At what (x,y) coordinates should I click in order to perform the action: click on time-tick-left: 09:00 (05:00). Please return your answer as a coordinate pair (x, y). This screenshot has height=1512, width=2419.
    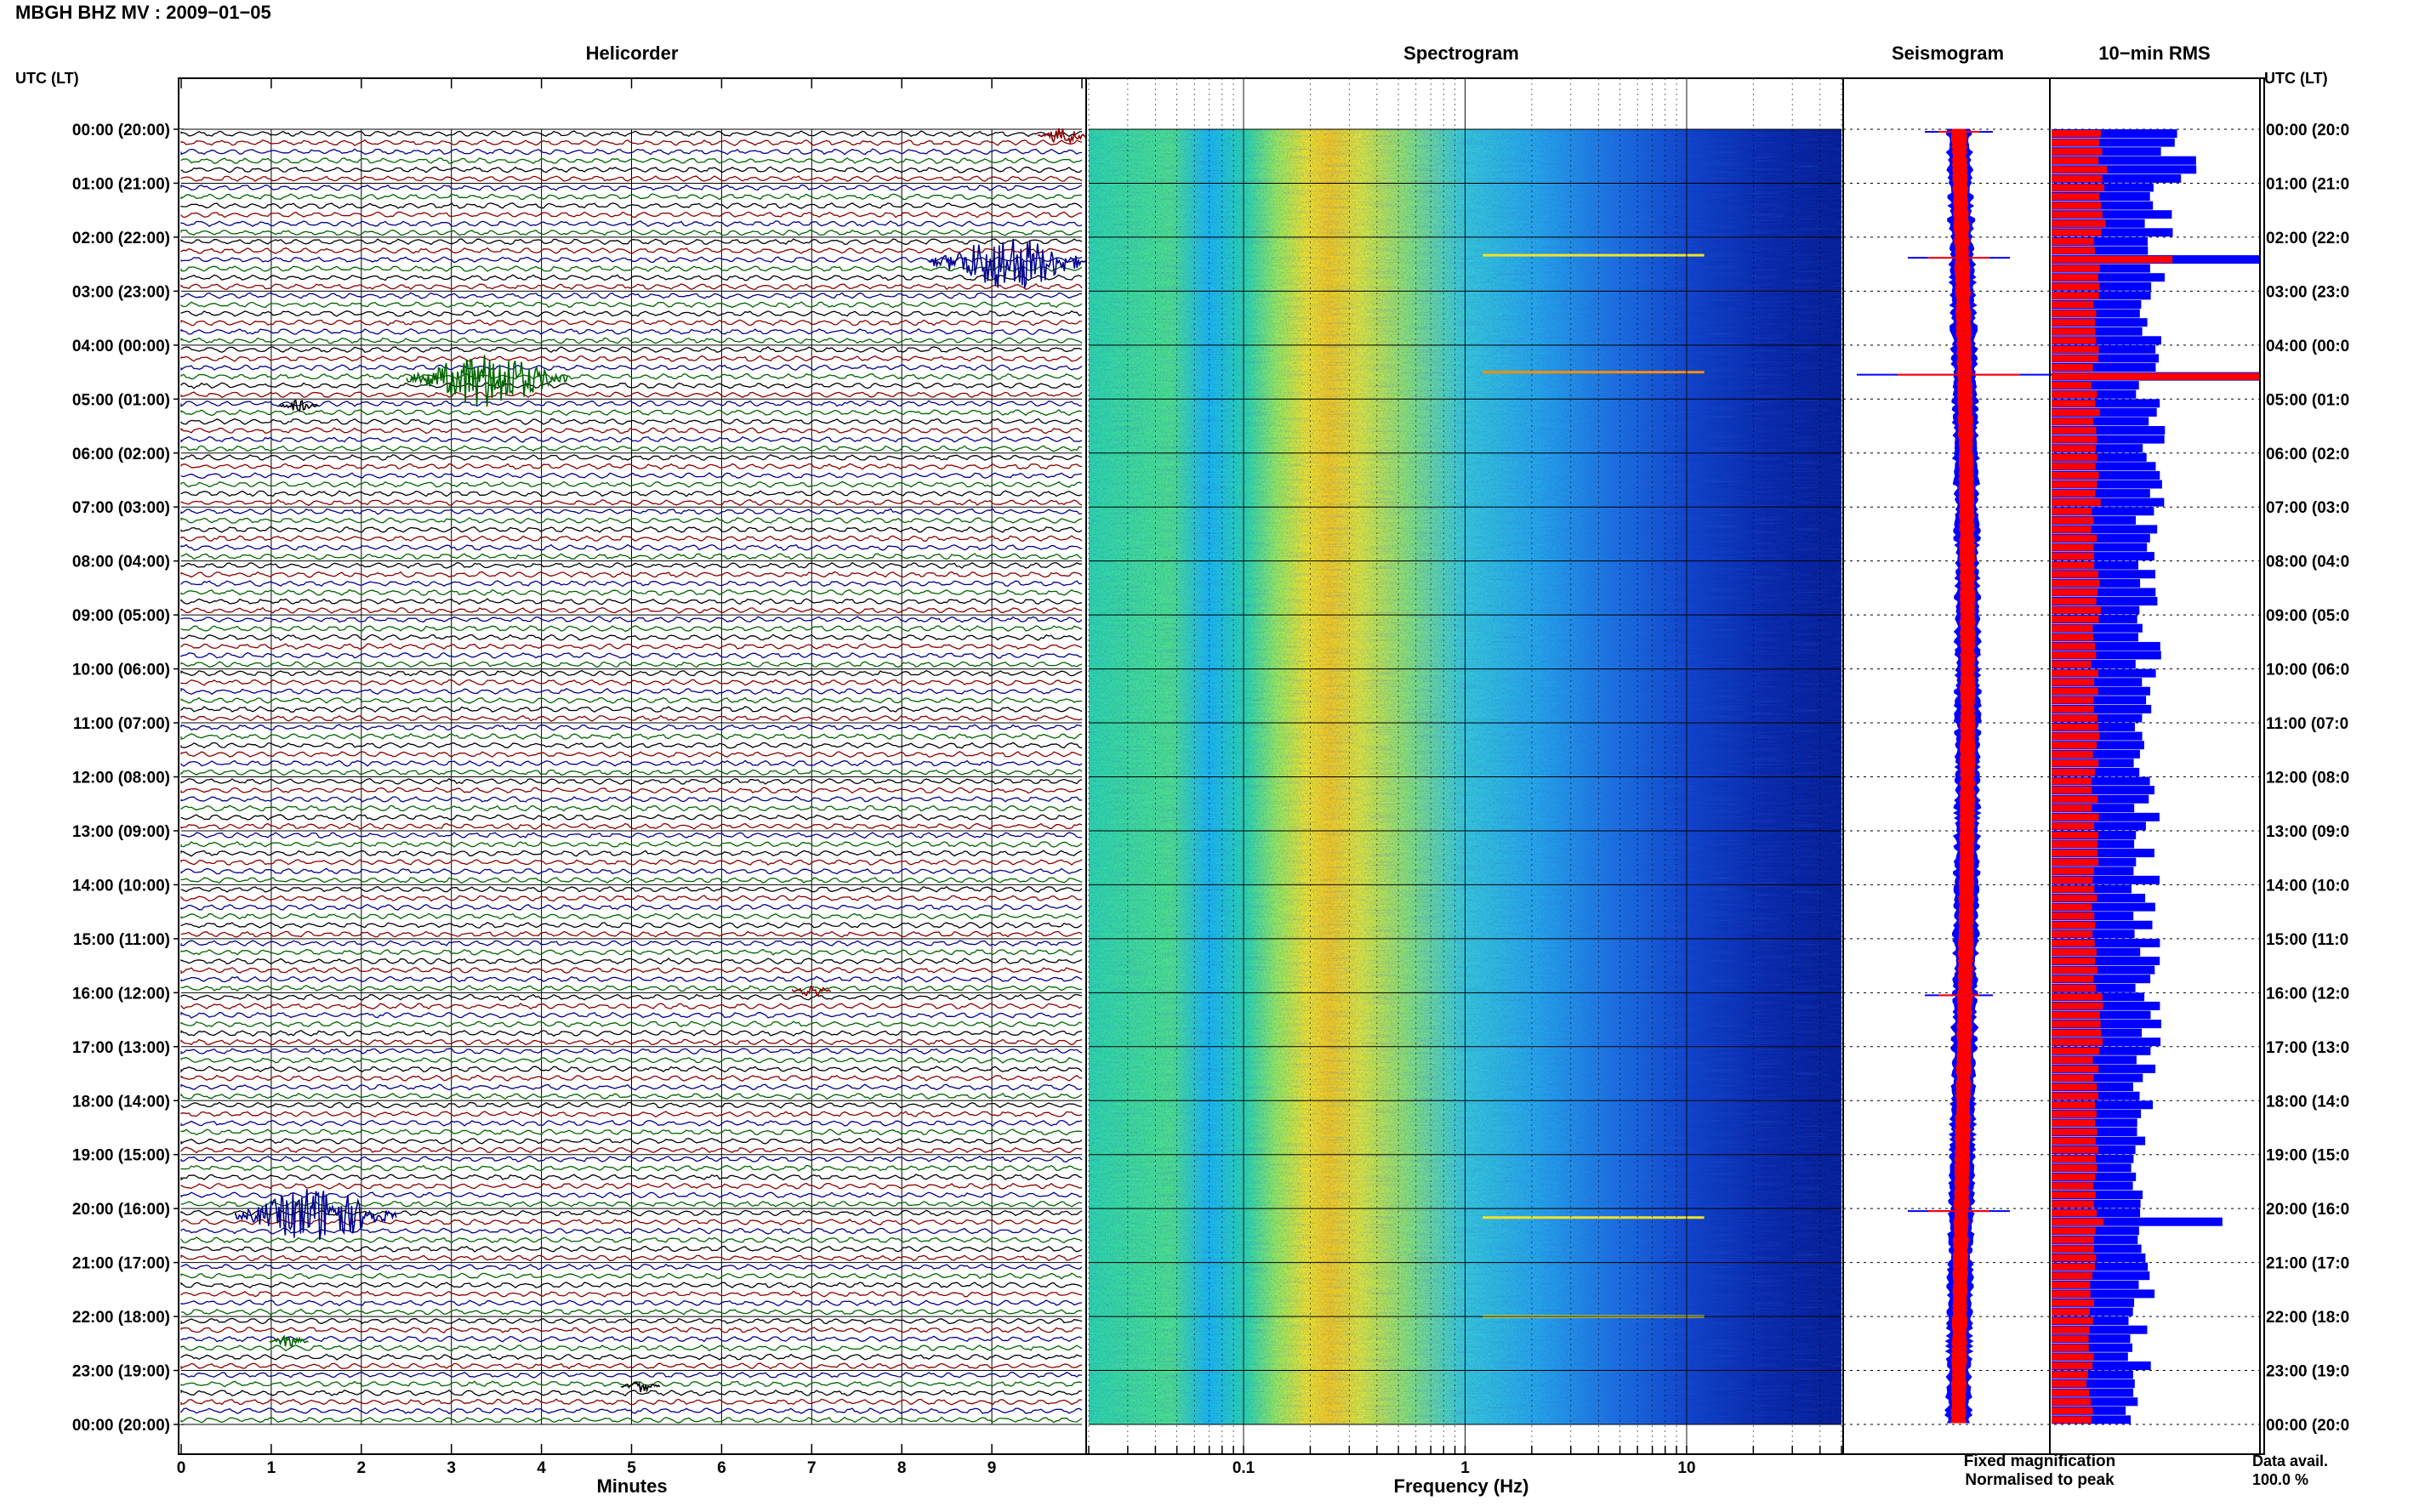
    Looking at the image, I should click on (121, 616).